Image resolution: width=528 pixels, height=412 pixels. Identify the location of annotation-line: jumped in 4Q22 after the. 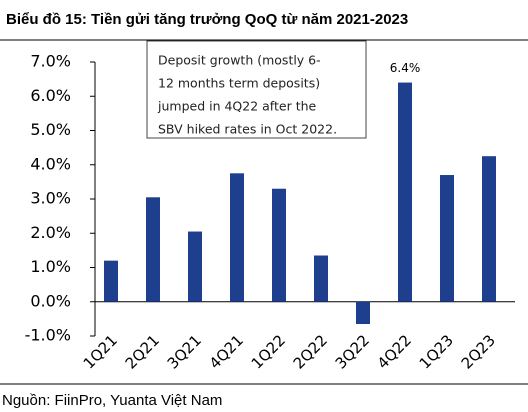
(237, 106).